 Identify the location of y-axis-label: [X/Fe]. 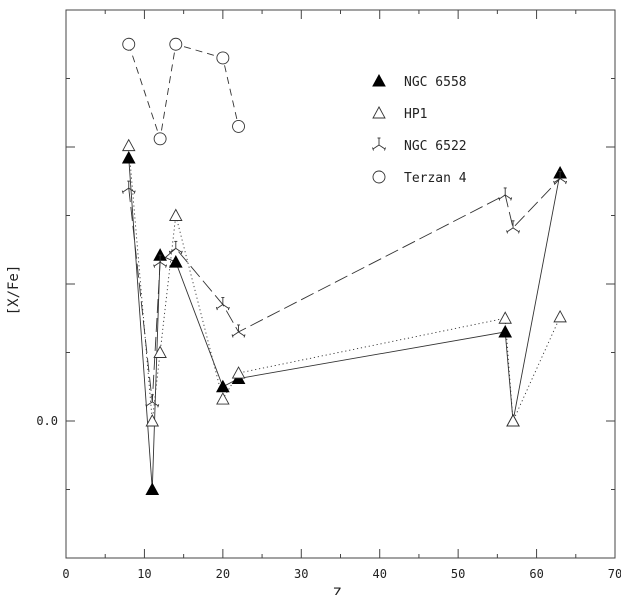
(14, 290).